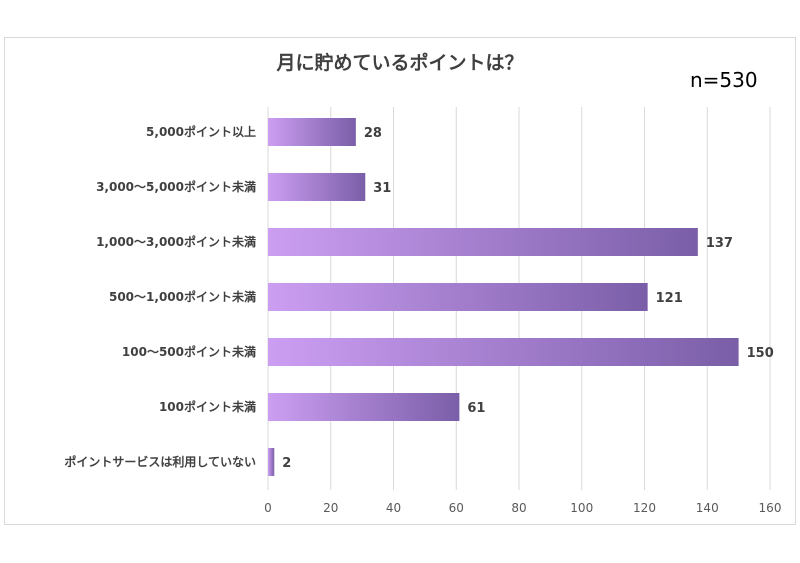  I want to click on x-tick-label: 160, so click(770, 508).